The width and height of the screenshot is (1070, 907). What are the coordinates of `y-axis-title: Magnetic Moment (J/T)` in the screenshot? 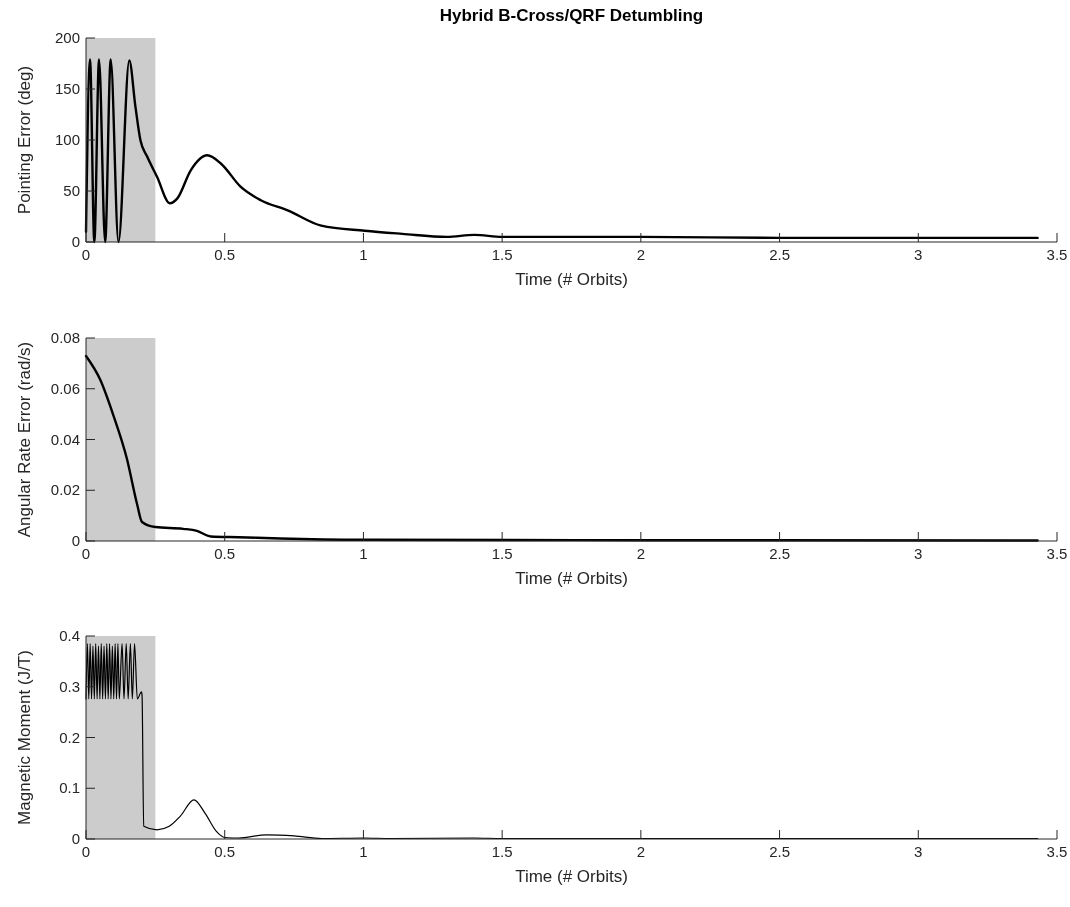 It's located at (24, 737).